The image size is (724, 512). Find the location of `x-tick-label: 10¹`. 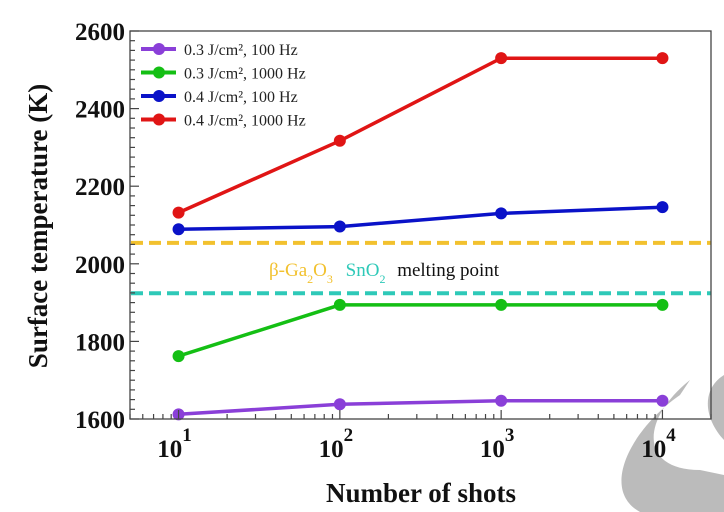

x-tick-label: 10¹ is located at coordinates (174, 444).